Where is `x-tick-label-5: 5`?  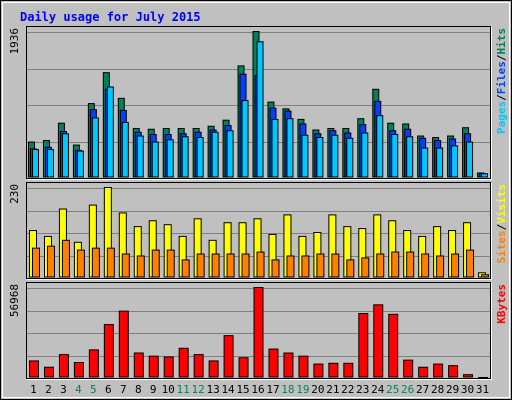 x-tick-label-5: 5 is located at coordinates (93, 389).